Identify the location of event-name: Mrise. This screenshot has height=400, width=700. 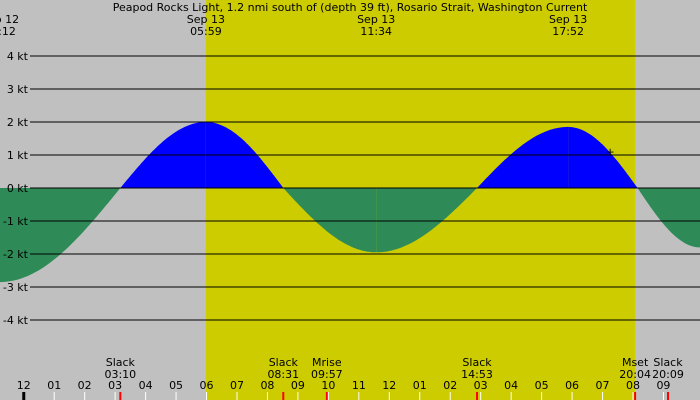
(327, 362).